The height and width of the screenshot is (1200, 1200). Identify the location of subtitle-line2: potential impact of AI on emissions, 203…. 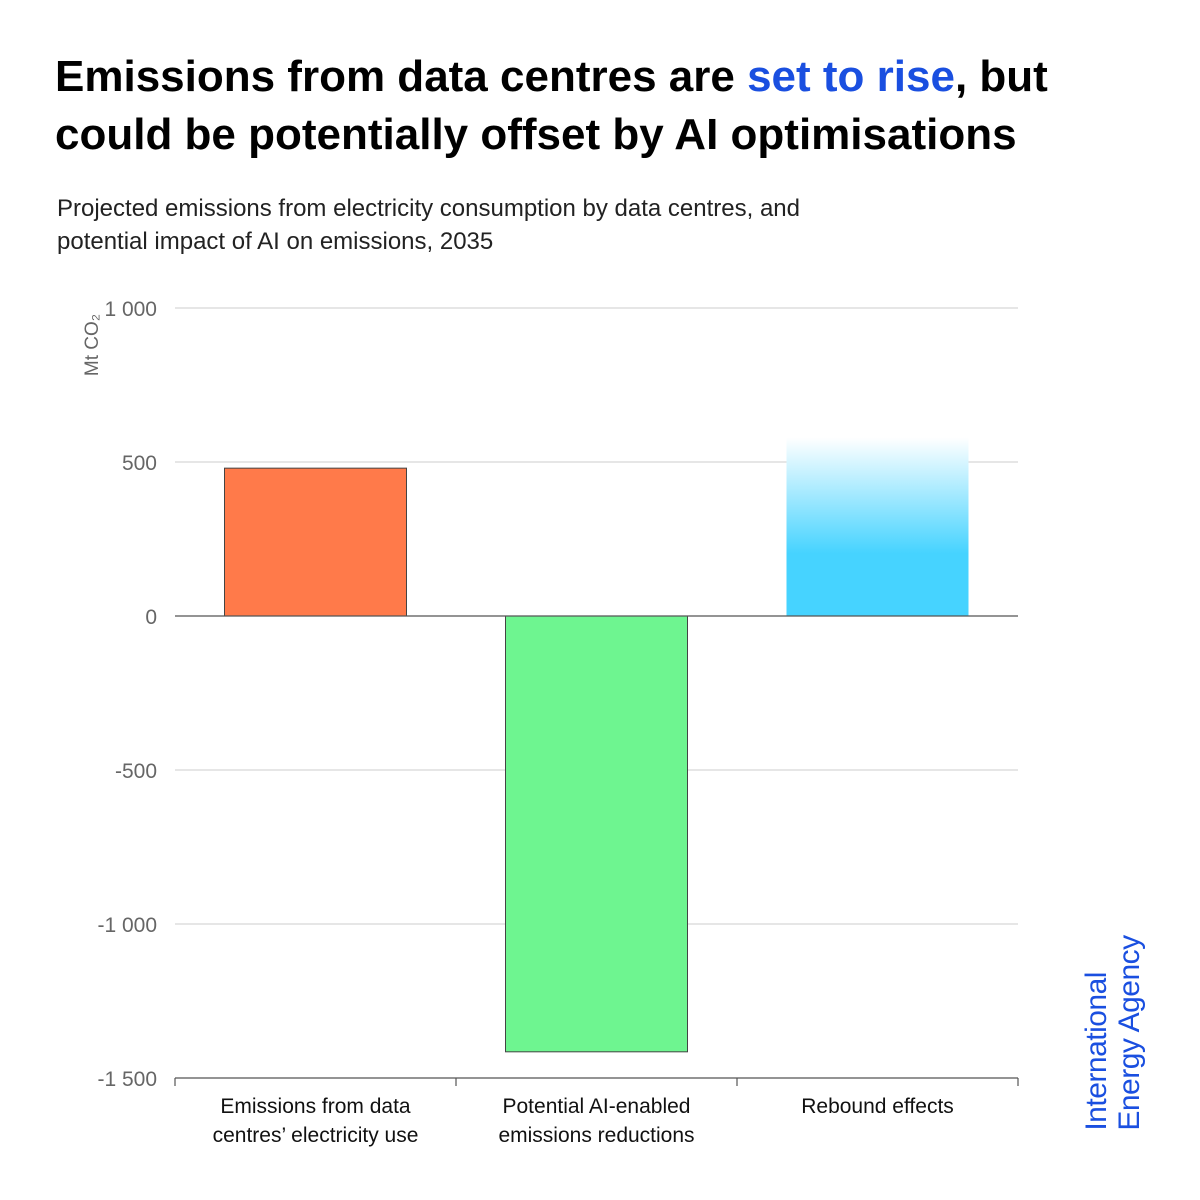
(275, 241).